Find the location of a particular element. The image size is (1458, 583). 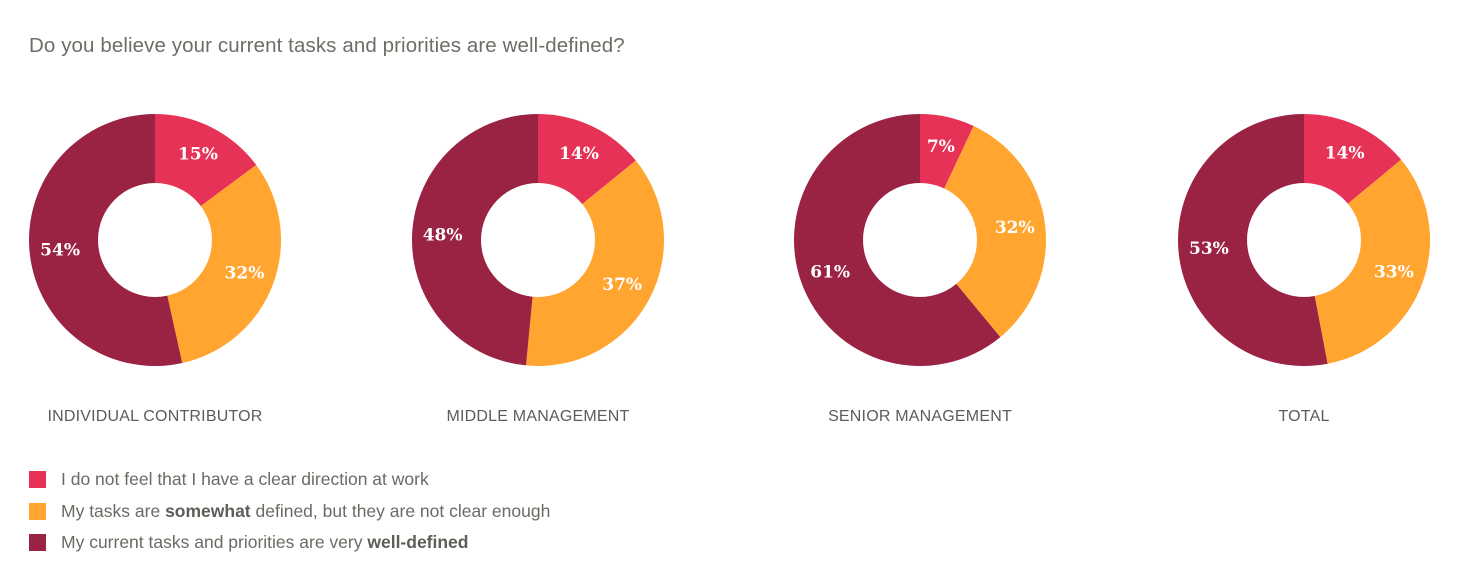

legend-swatch-well-defined is located at coordinates (37, 543).